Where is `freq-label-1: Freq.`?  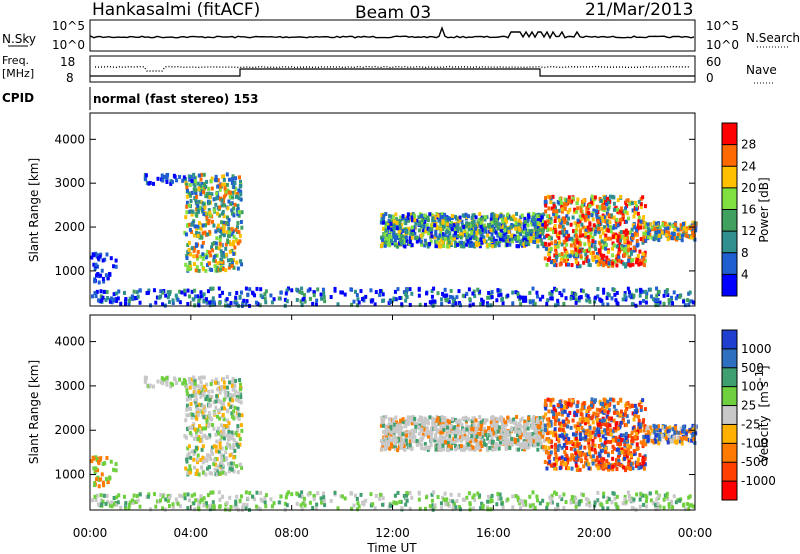 freq-label-1: Freq. is located at coordinates (15, 60).